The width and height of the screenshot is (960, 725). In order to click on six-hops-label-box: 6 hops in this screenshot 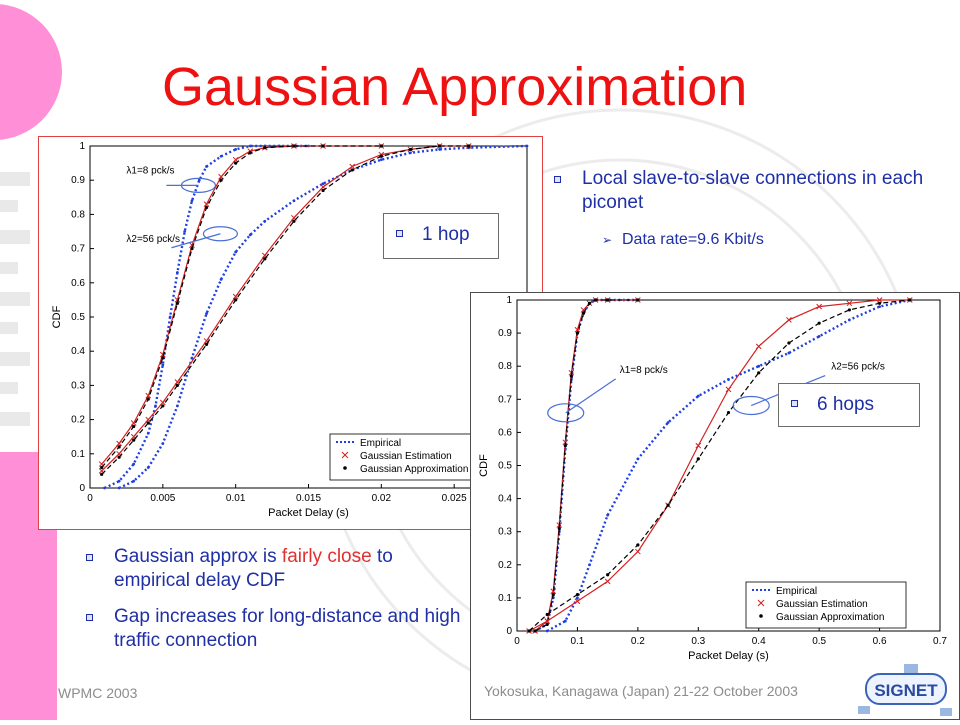, I will do `click(849, 405)`.